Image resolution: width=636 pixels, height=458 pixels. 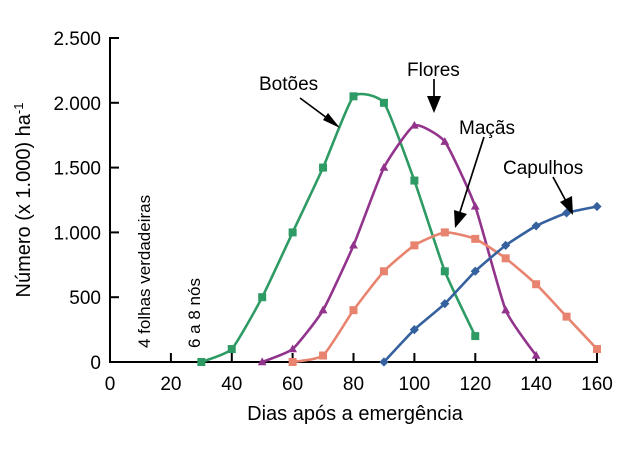 What do you see at coordinates (292, 384) in the screenshot?
I see `x-tick-label-60: 60` at bounding box center [292, 384].